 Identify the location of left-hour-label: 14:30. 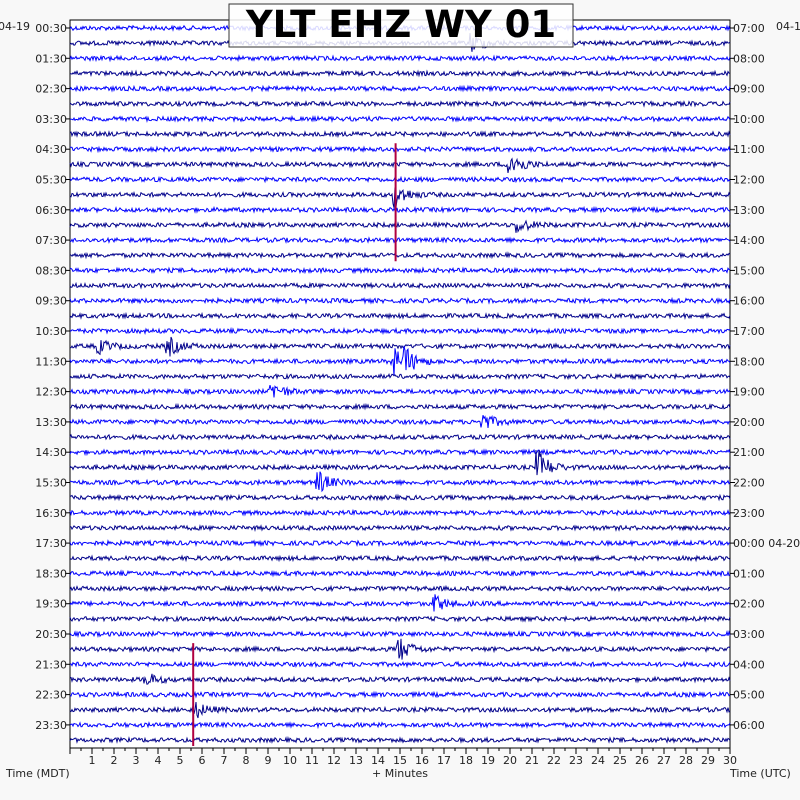
(51, 452).